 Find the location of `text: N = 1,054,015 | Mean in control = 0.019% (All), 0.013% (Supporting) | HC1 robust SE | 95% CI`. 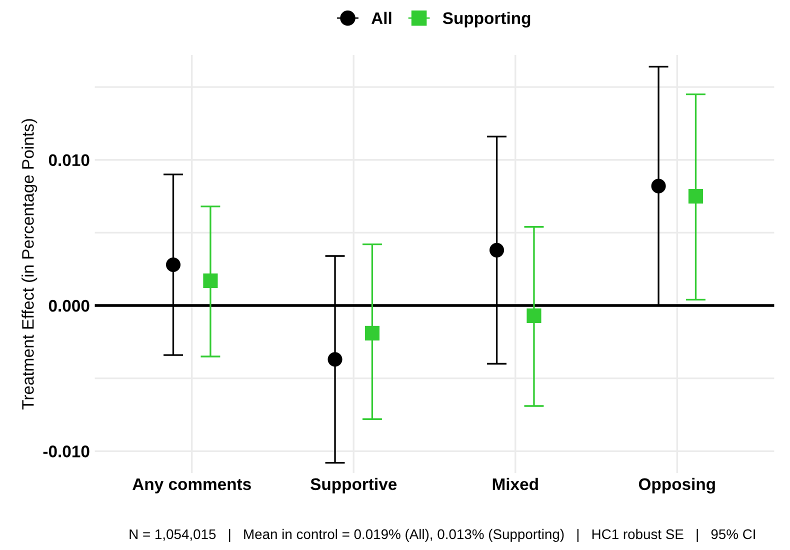

text: N = 1,054,015 | Mean in control = 0.019% (All), 0.013% (Supporting) | HC1 robust SE | 95% CI is located at coordinates (442, 535).